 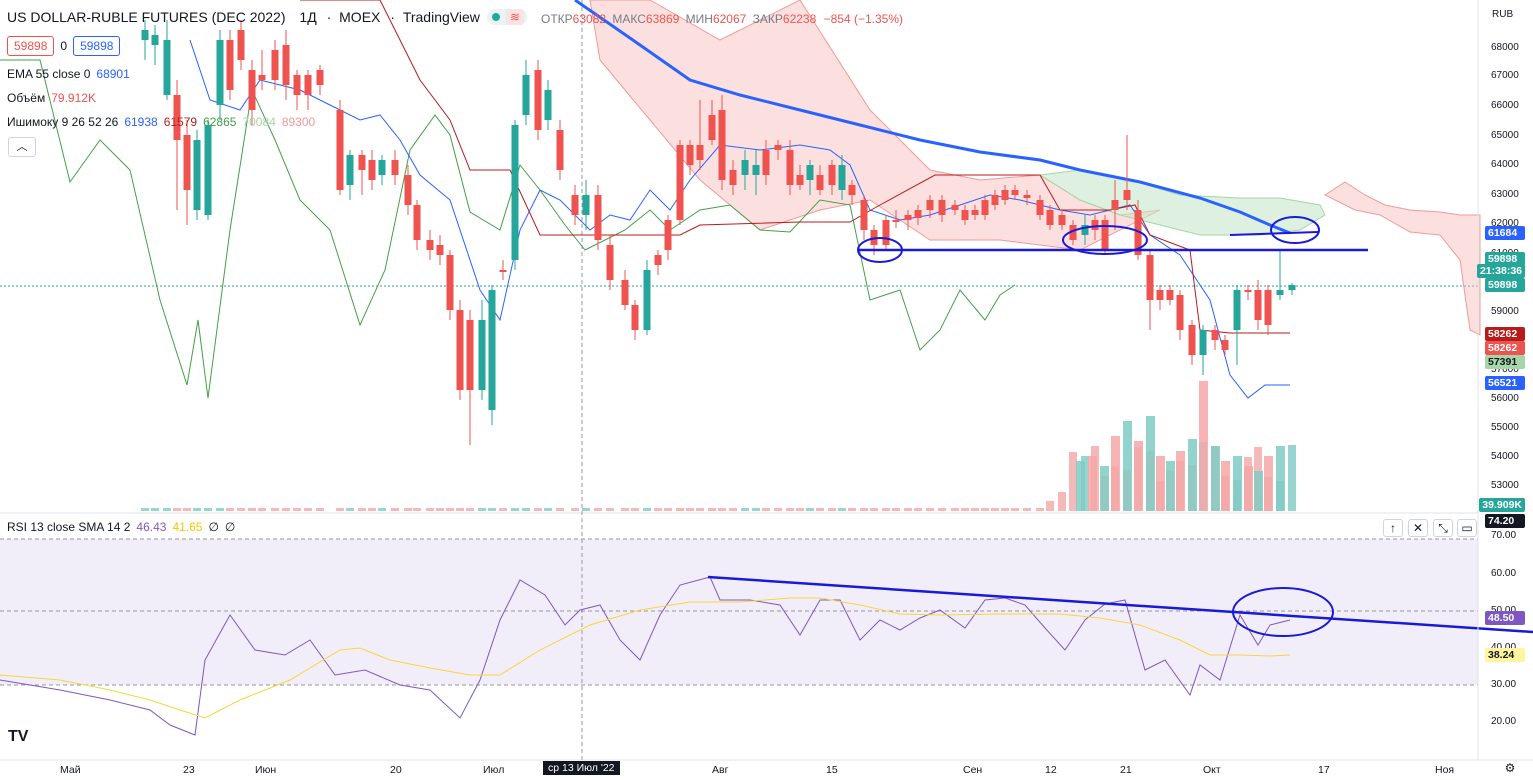 I want to click on tradingview-logo: TV, so click(x=18, y=736).